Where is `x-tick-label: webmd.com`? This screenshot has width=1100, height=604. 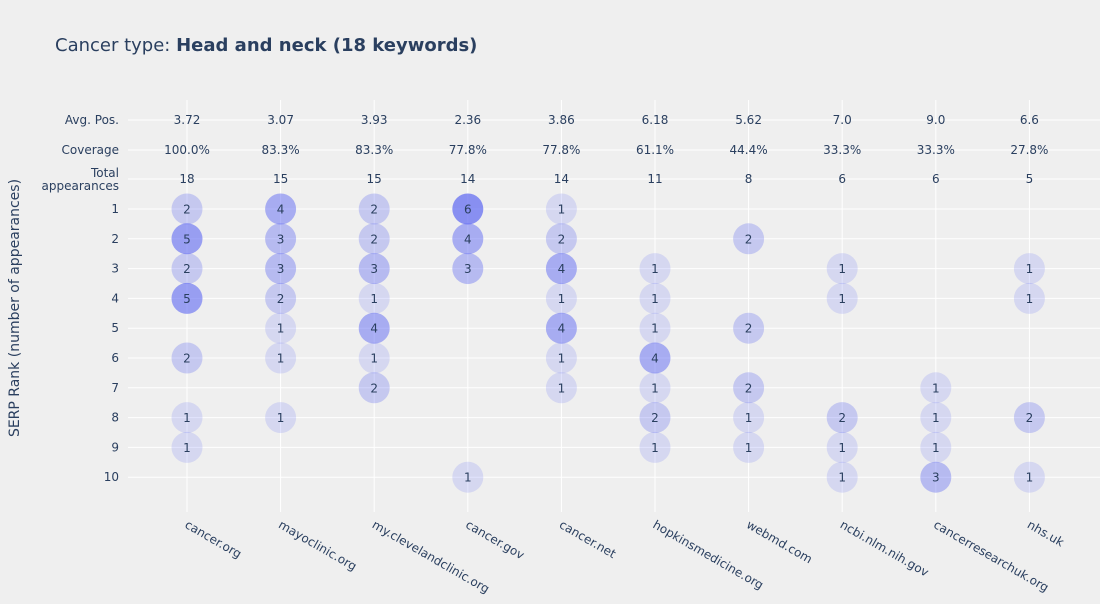
x-tick-label: webmd.com is located at coordinates (779, 541).